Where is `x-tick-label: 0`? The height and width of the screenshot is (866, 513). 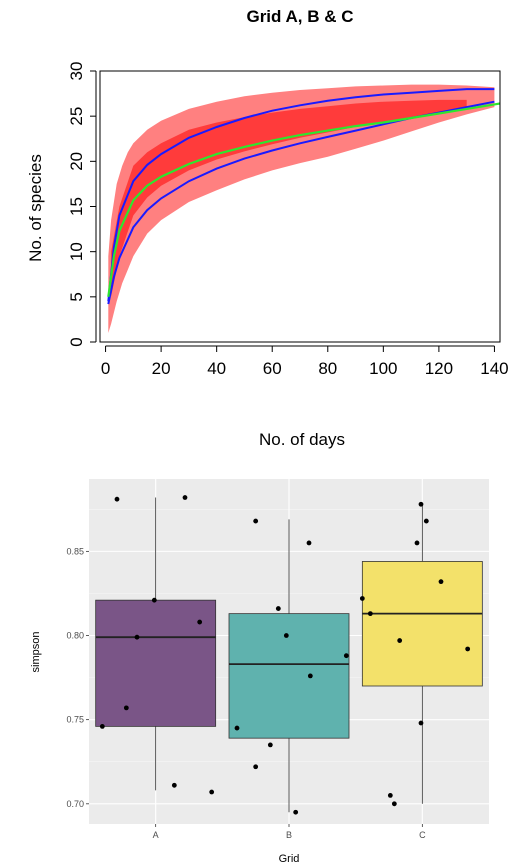
x-tick-label: 0 is located at coordinates (105, 368).